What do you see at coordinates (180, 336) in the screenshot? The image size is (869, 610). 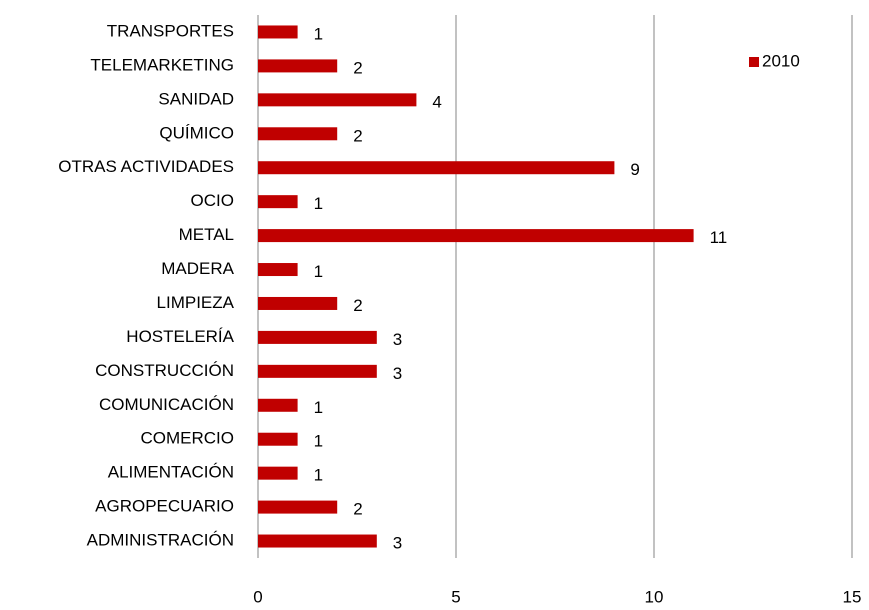 I see `y-tick-label: HOSTELERÍA` at bounding box center [180, 336].